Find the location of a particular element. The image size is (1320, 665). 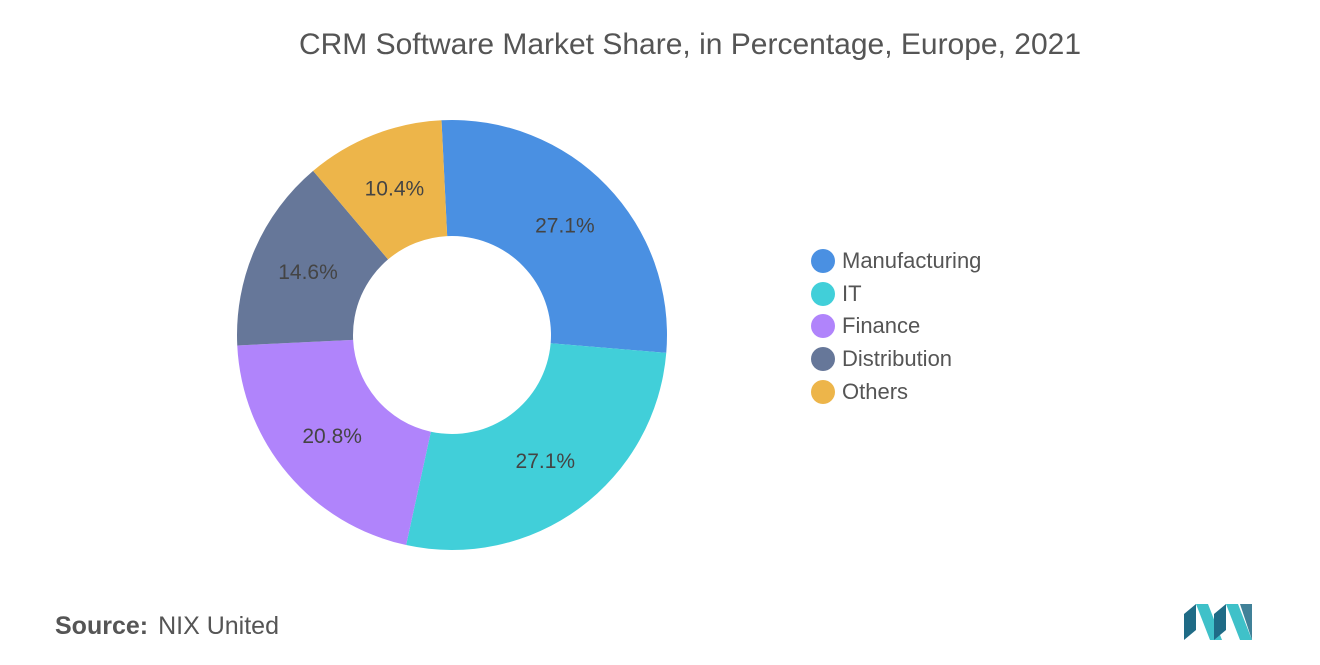

source-note: Source: NIX United is located at coordinates (167, 626).